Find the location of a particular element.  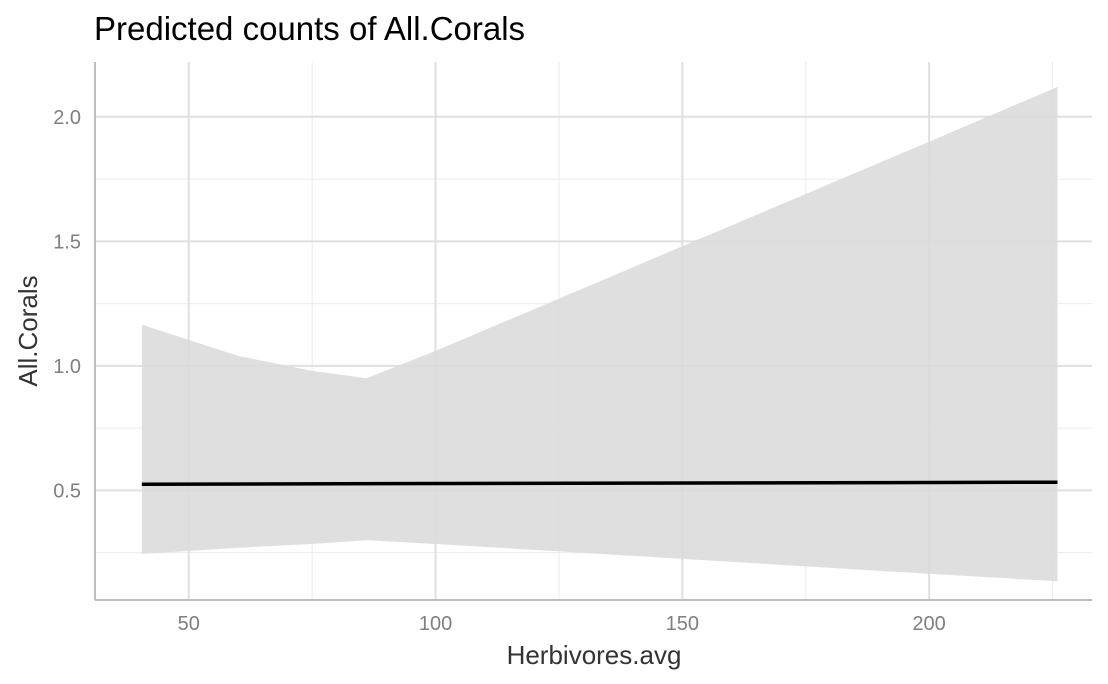

prediction-line is located at coordinates (599, 483).